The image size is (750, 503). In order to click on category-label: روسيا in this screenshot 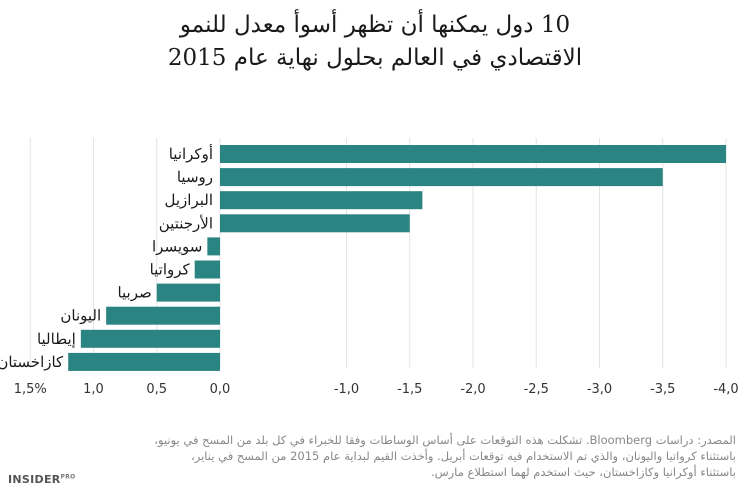, I will do `click(195, 177)`.